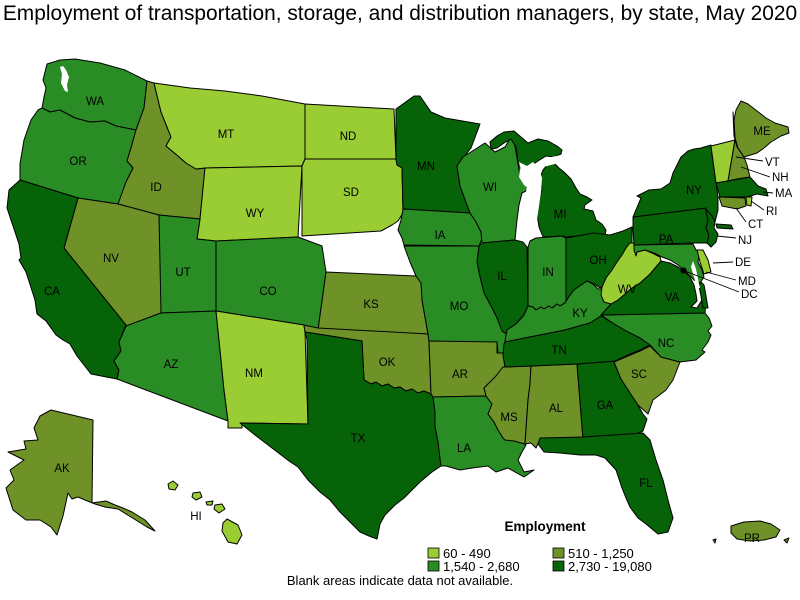 Image resolution: width=800 pixels, height=600 pixels. Describe the element at coordinates (743, 263) in the screenshot. I see `svg-text: DE` at that location.